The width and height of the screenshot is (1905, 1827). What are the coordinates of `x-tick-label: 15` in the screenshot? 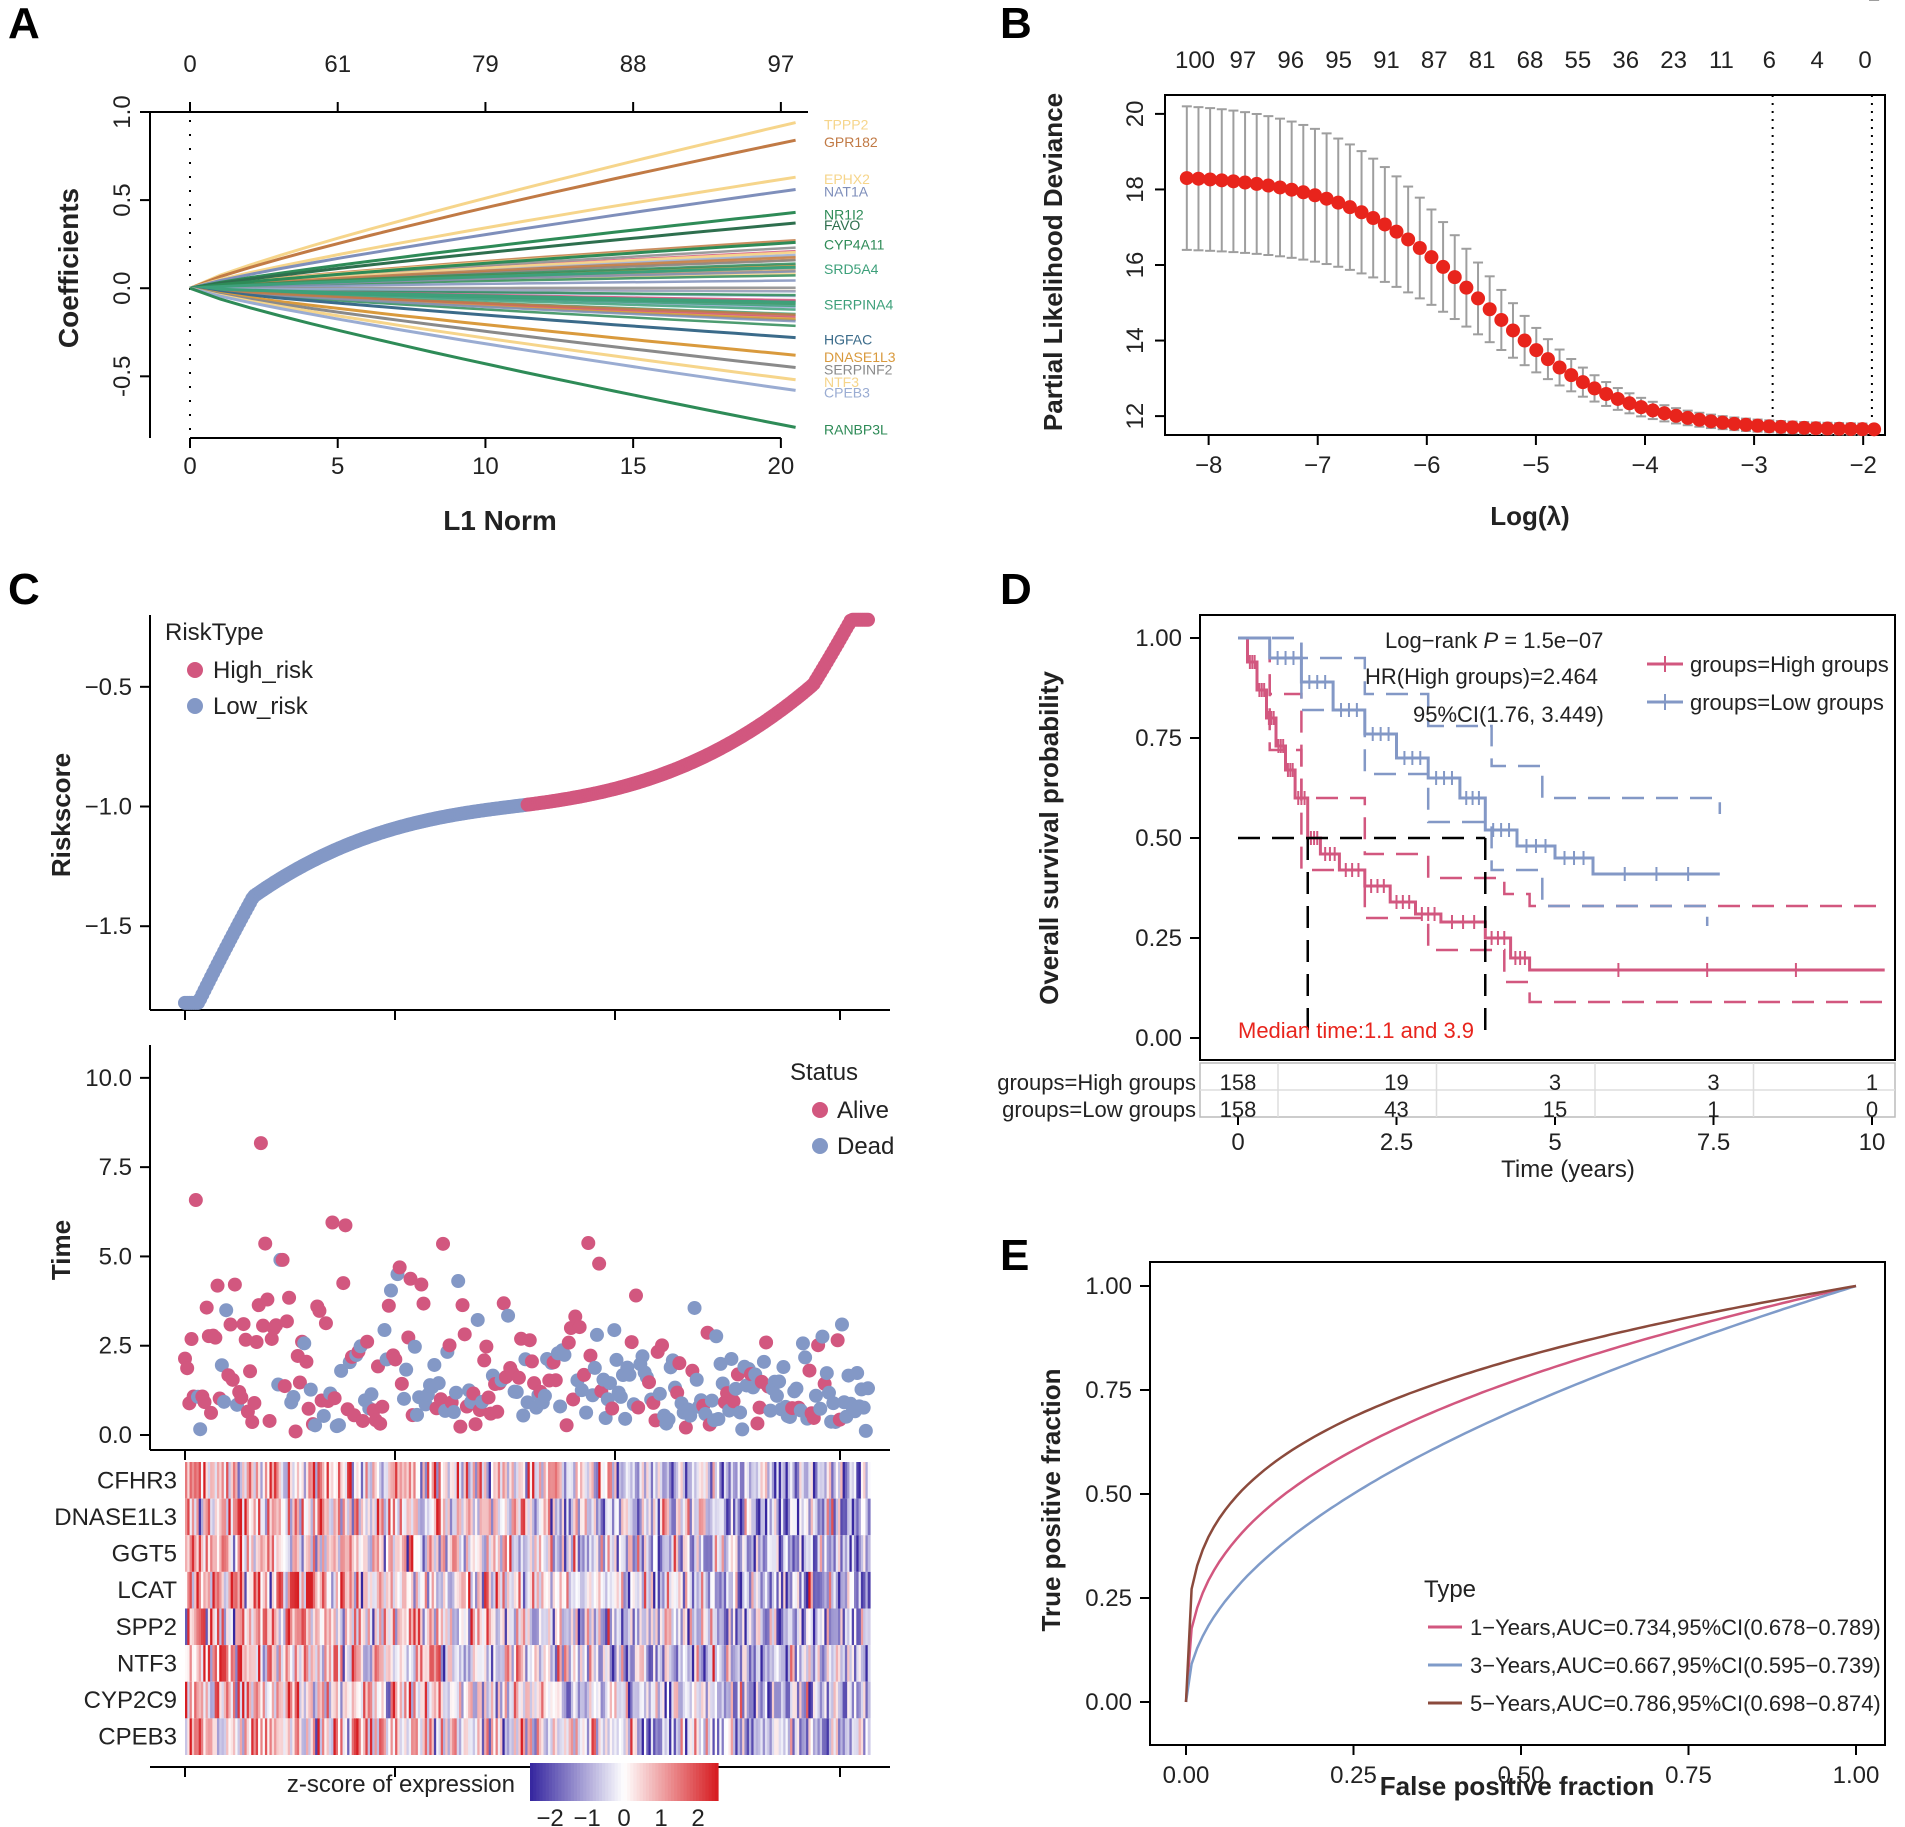 It's located at (633, 466).